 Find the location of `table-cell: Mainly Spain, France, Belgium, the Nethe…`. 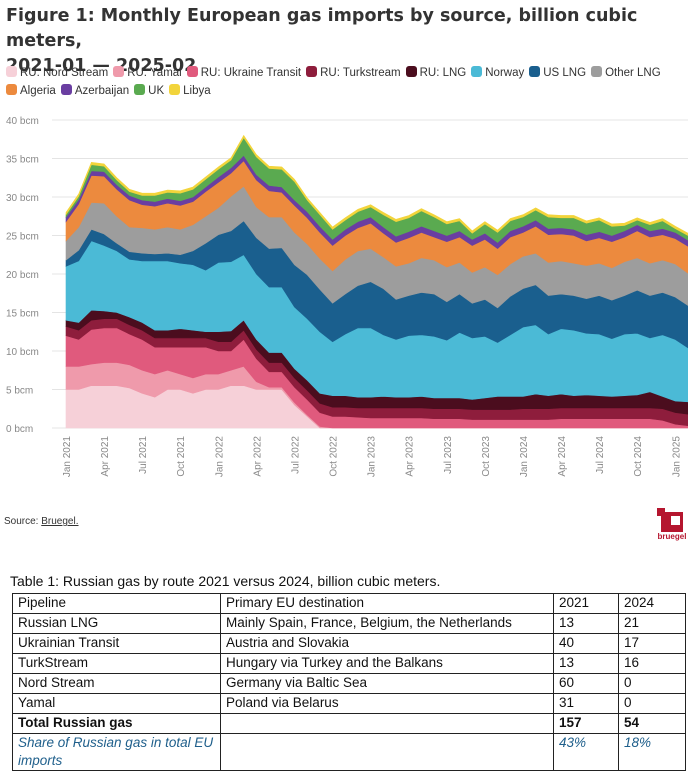

table-cell: Mainly Spain, France, Belgium, the Nethe… is located at coordinates (387, 623).